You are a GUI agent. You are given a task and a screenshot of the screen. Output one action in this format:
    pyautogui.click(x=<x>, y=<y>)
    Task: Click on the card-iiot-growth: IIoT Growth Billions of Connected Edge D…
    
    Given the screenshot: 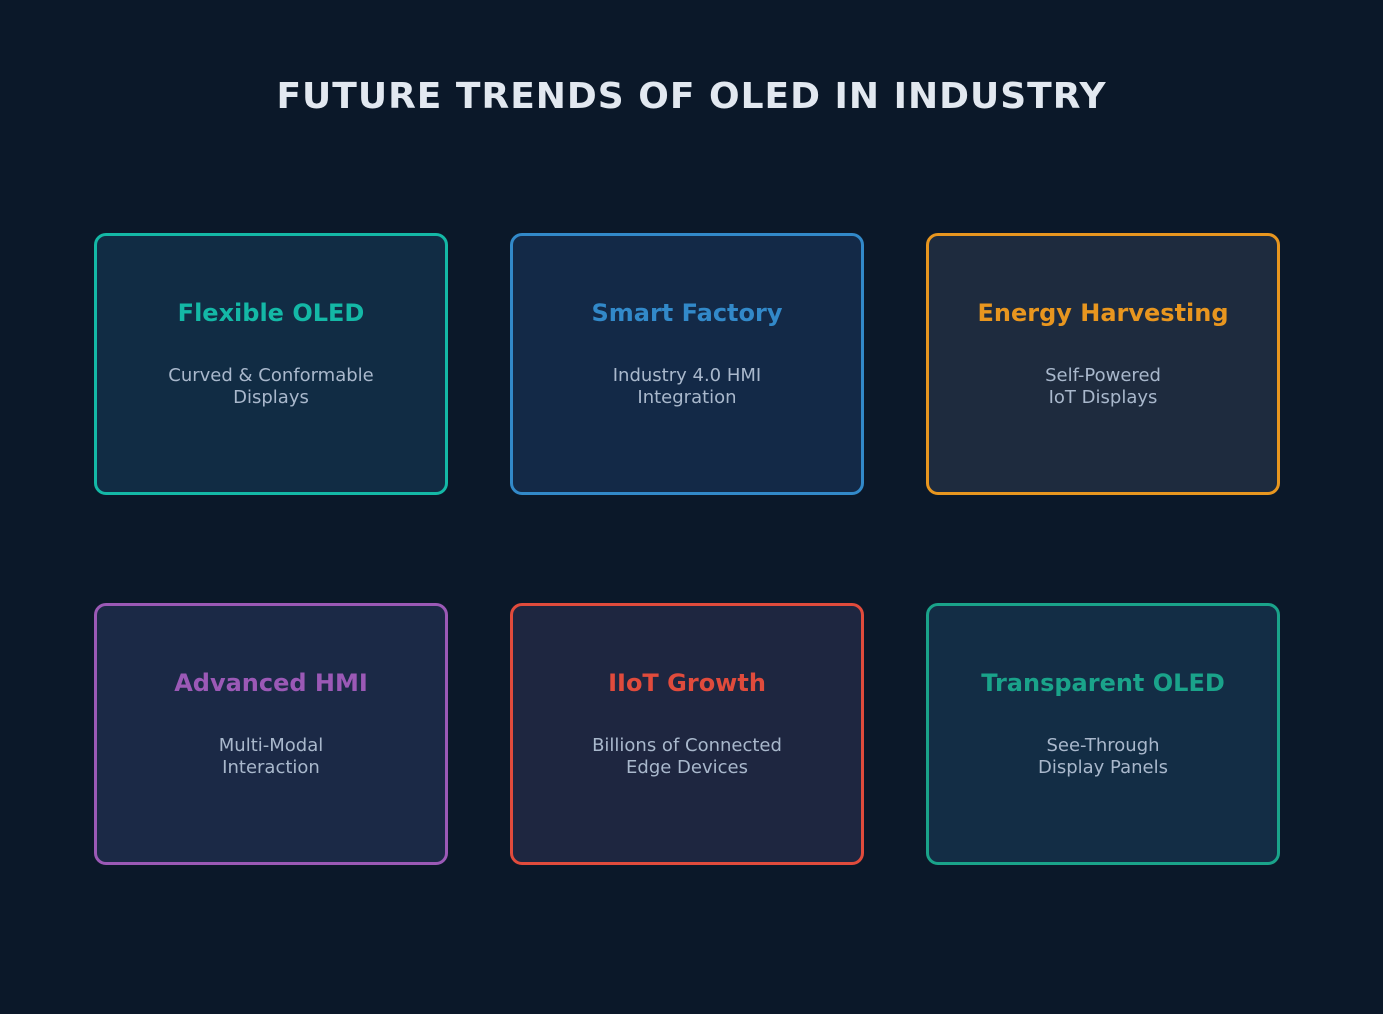 What is the action you would take?
    pyautogui.click(x=687, y=734)
    